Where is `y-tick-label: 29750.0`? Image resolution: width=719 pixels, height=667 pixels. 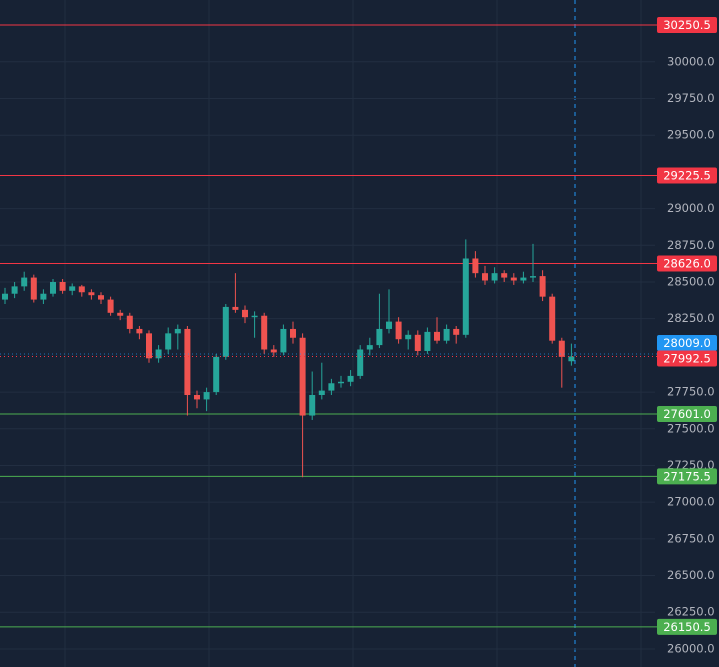 y-tick-label: 29750.0 is located at coordinates (691, 98).